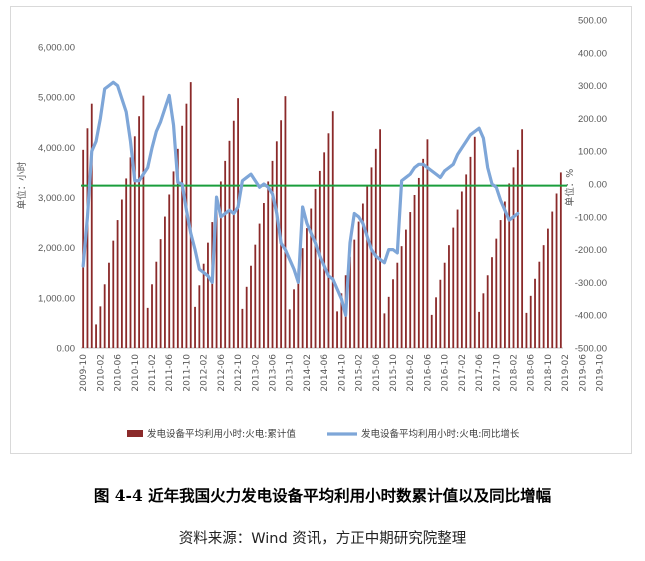 Image resolution: width=645 pixels, height=561 pixels. What do you see at coordinates (342, 373) in the screenshot?
I see `x-tick-label: 2014-10` at bounding box center [342, 373].